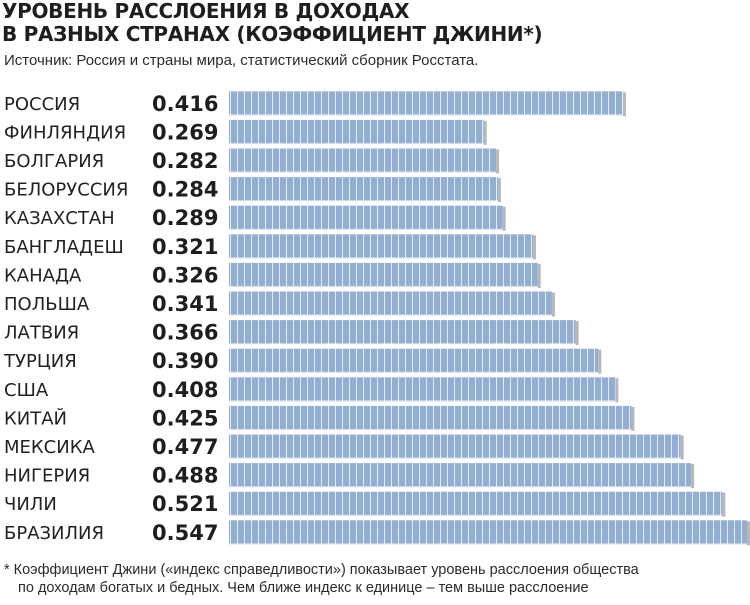 Image resolution: width=750 pixels, height=605 pixels. I want to click on value-label-row-13: 0.477, so click(185, 447).